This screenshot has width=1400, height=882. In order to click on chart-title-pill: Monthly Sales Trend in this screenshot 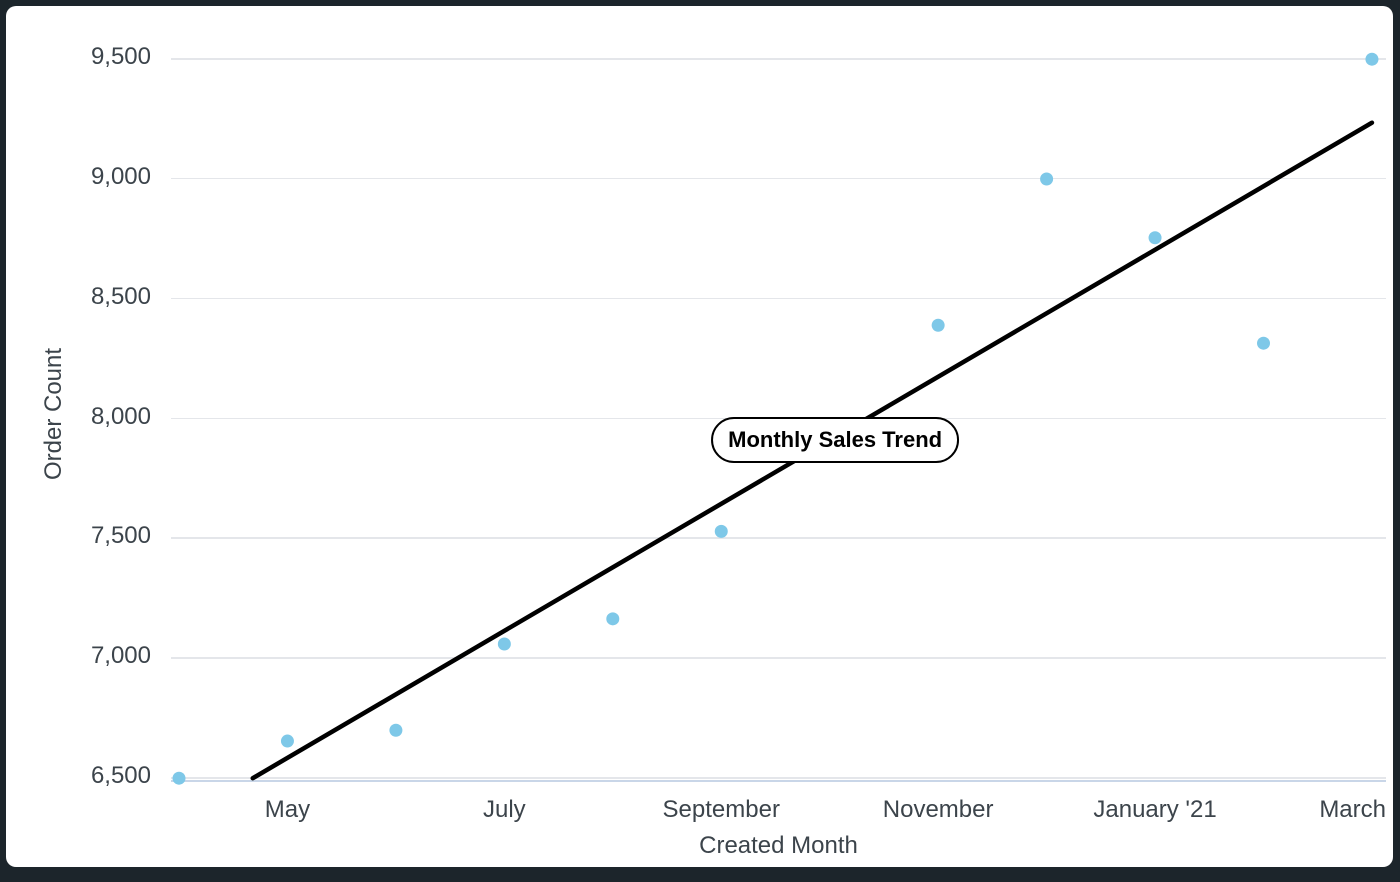, I will do `click(835, 440)`.